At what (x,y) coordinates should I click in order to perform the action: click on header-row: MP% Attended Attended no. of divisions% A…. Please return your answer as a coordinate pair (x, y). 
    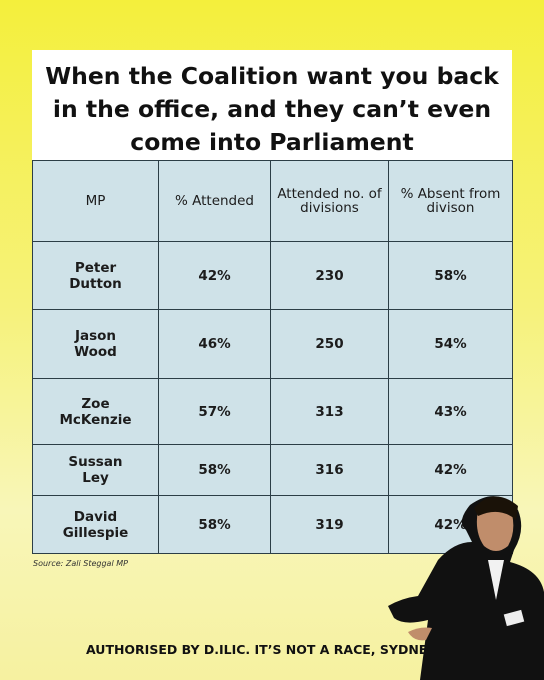
    Looking at the image, I should click on (272, 201).